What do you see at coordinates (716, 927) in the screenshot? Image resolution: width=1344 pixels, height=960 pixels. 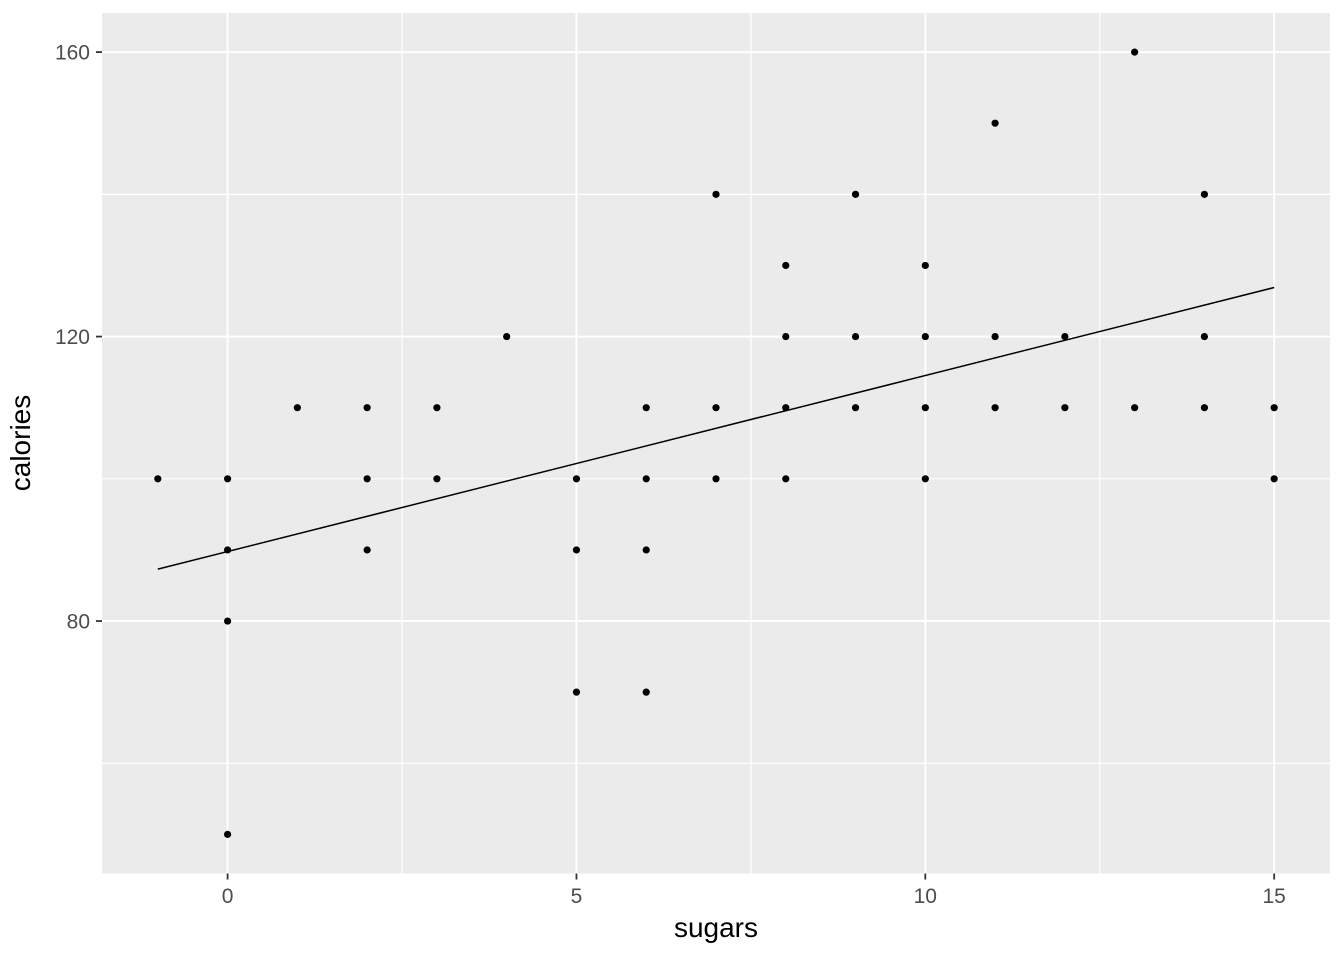 I see `x-axis-title: sugars` at bounding box center [716, 927].